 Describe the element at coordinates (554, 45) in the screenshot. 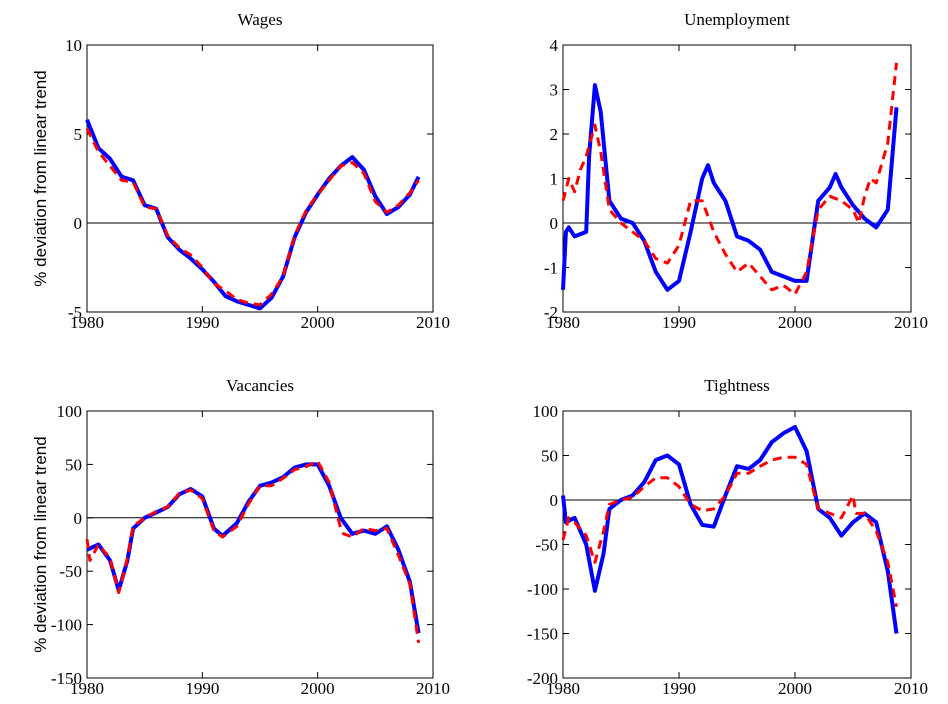

I see `y-tick-label: 4` at that location.